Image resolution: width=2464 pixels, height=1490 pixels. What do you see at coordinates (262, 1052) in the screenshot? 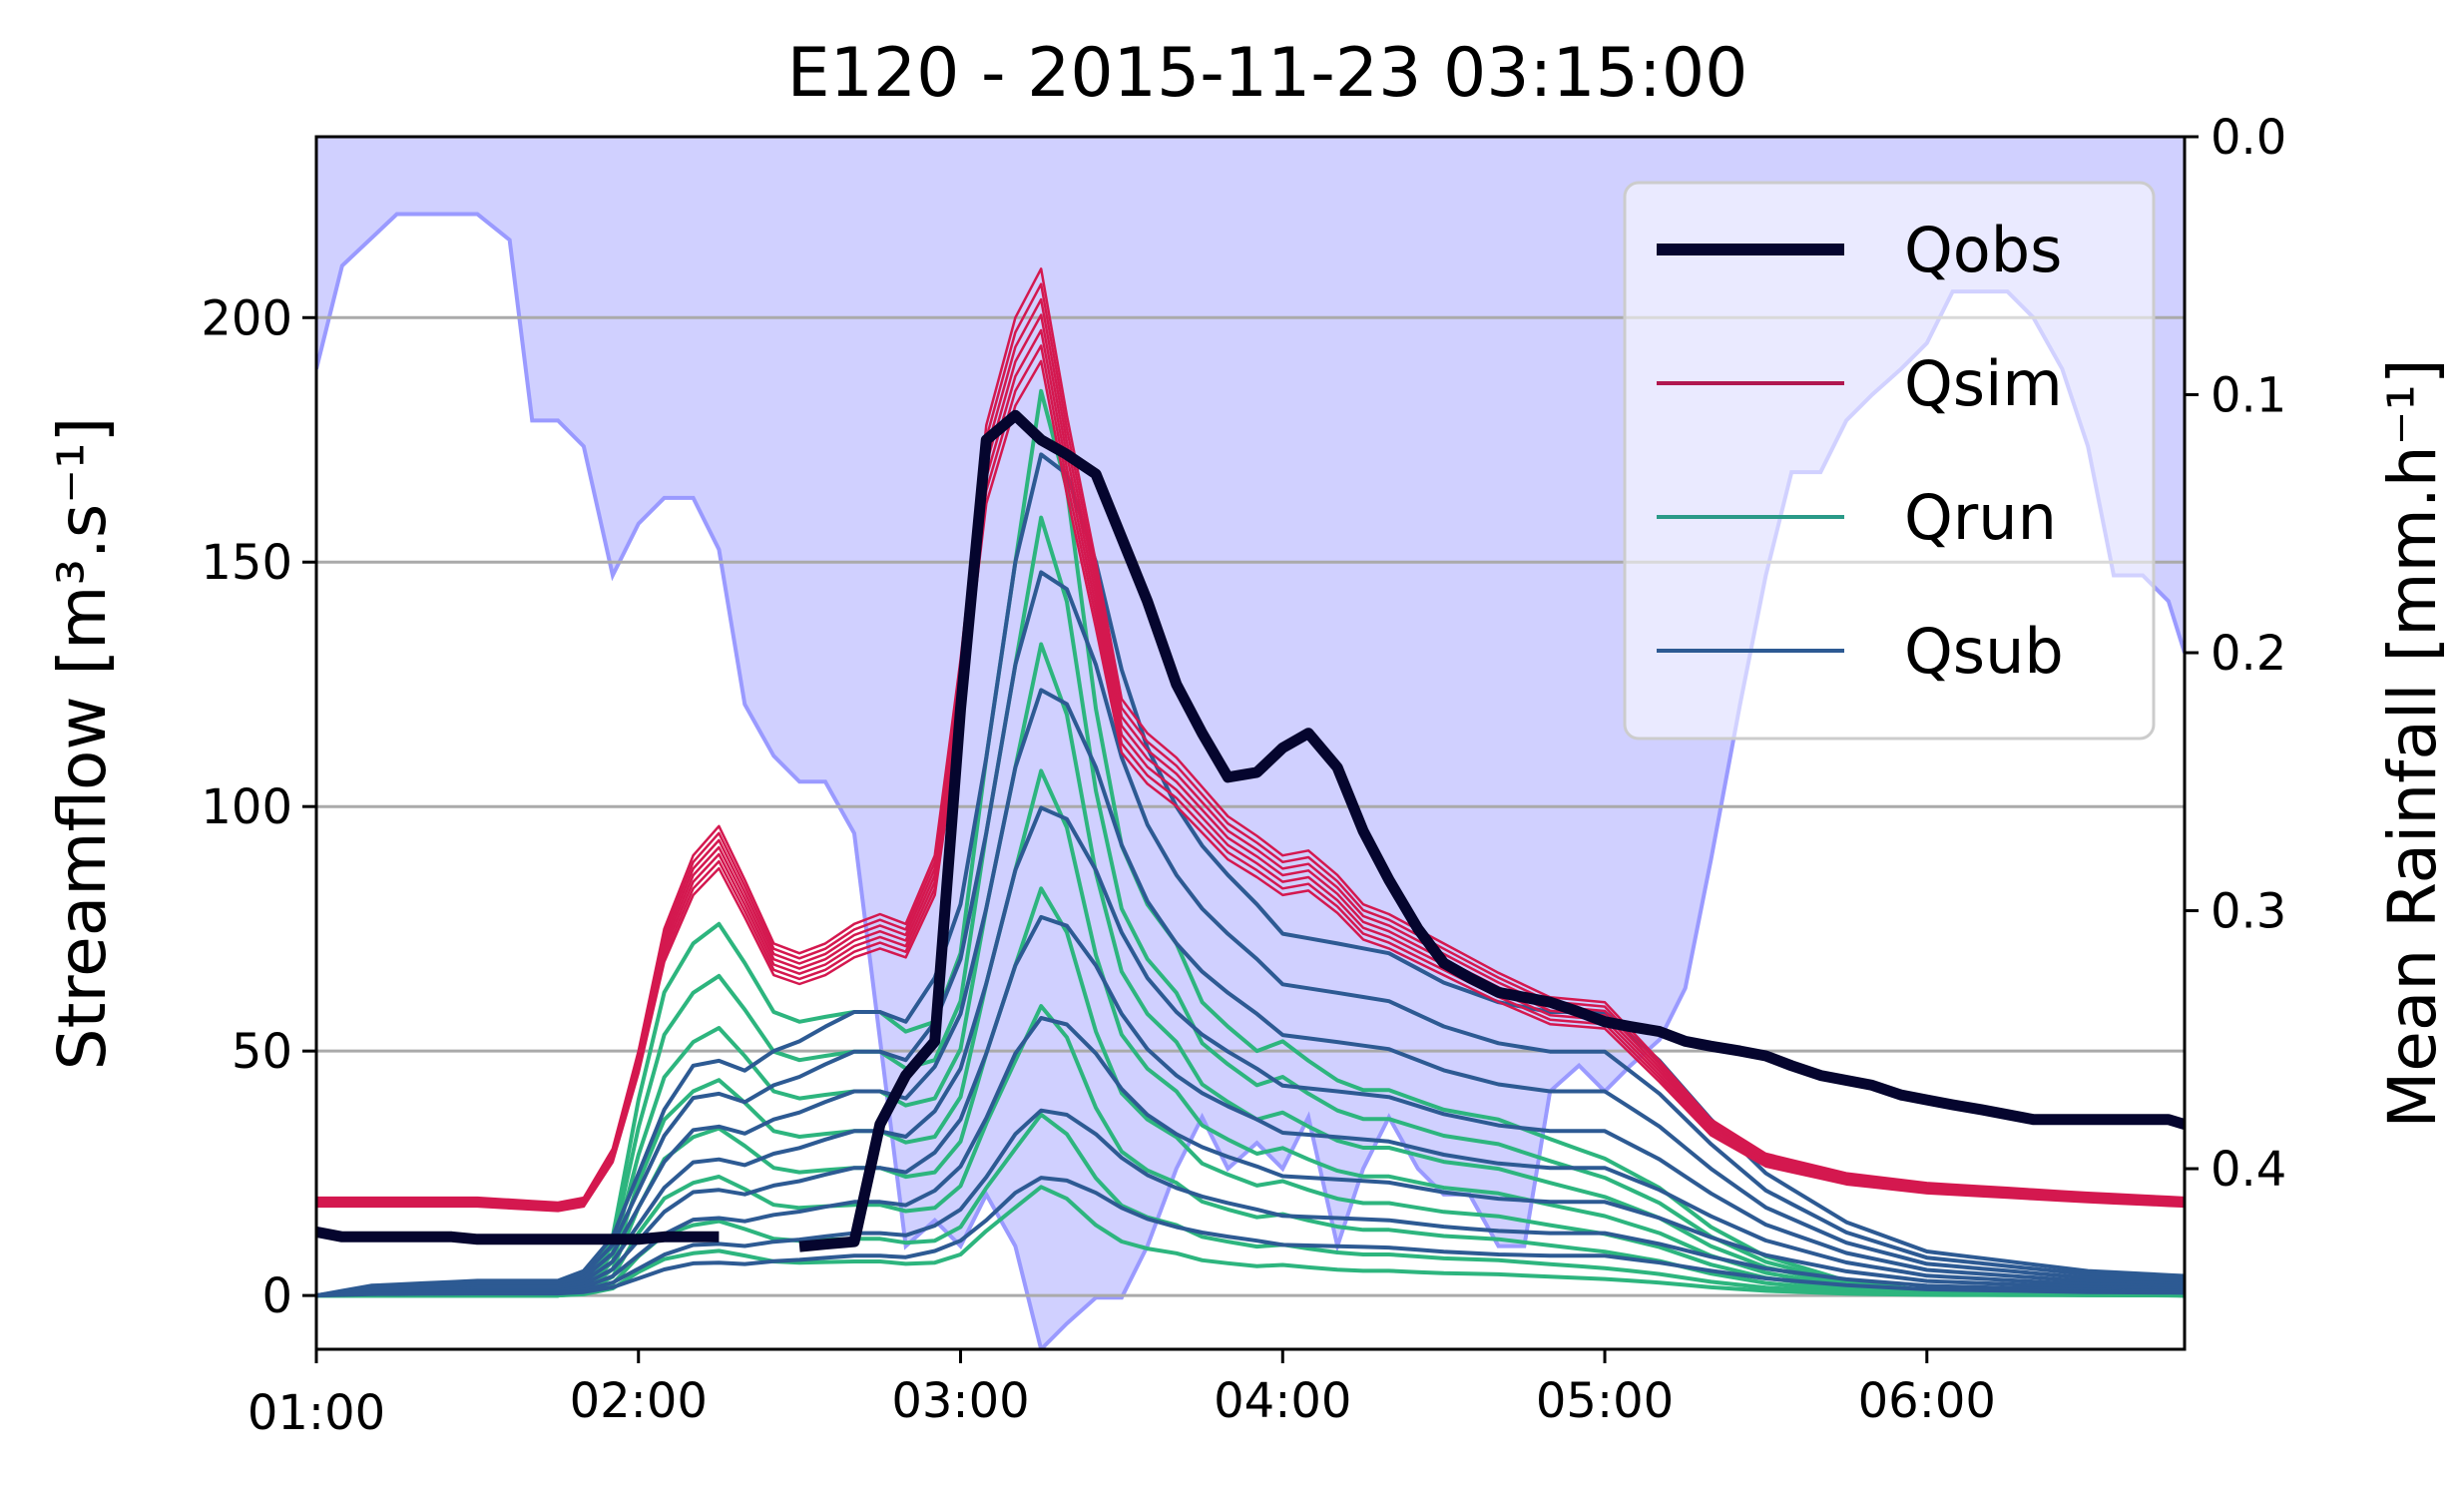
I see `y-tick-label-2: 50` at bounding box center [262, 1052].